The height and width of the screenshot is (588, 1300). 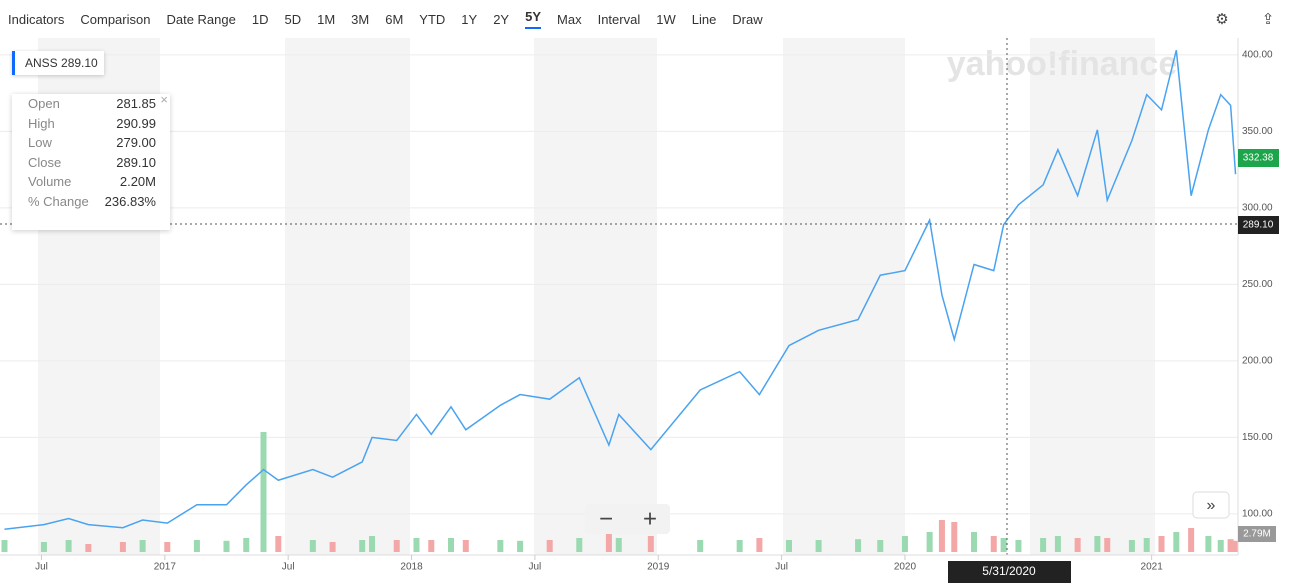 What do you see at coordinates (40, 142) in the screenshot?
I see `tooltip-label: Low` at bounding box center [40, 142].